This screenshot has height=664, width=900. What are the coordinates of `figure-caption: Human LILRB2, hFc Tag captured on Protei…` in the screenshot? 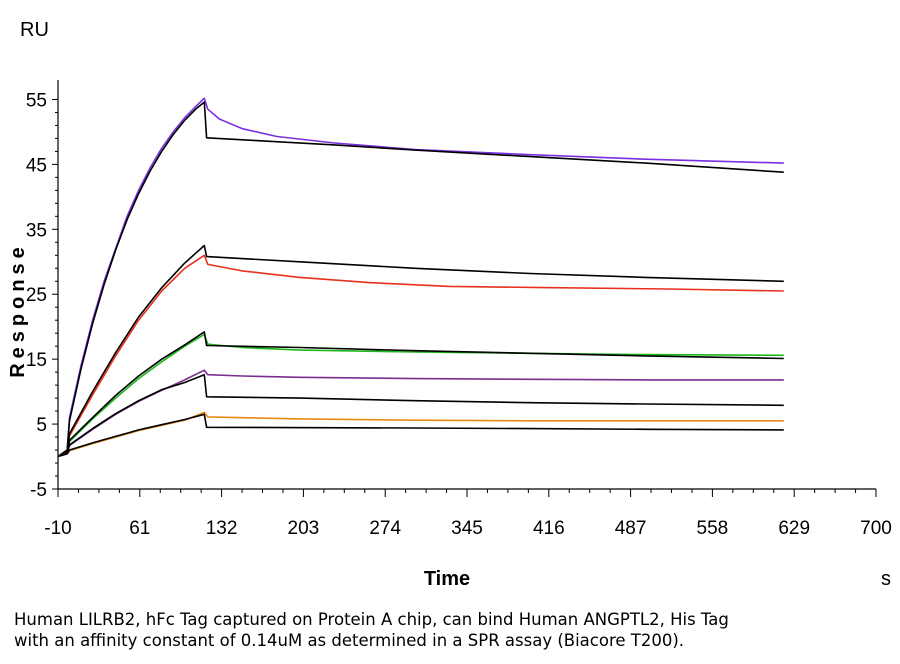 It's located at (454, 630).